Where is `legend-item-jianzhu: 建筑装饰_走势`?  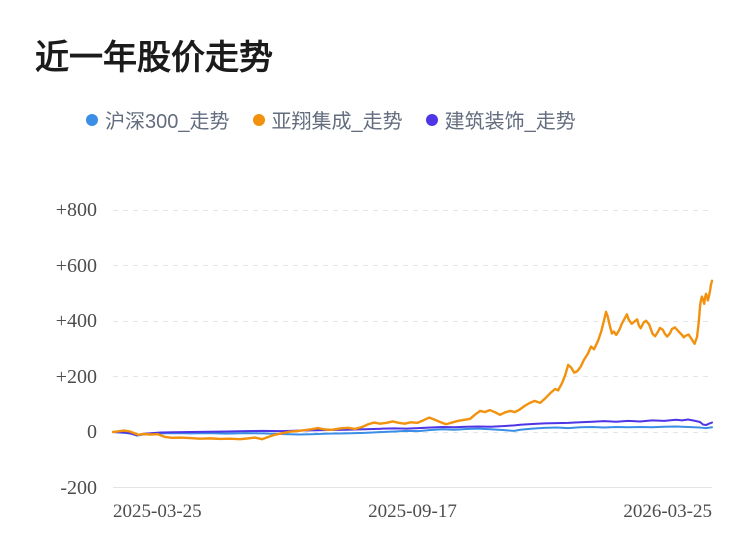 legend-item-jianzhu: 建筑装饰_走势 is located at coordinates (500, 119).